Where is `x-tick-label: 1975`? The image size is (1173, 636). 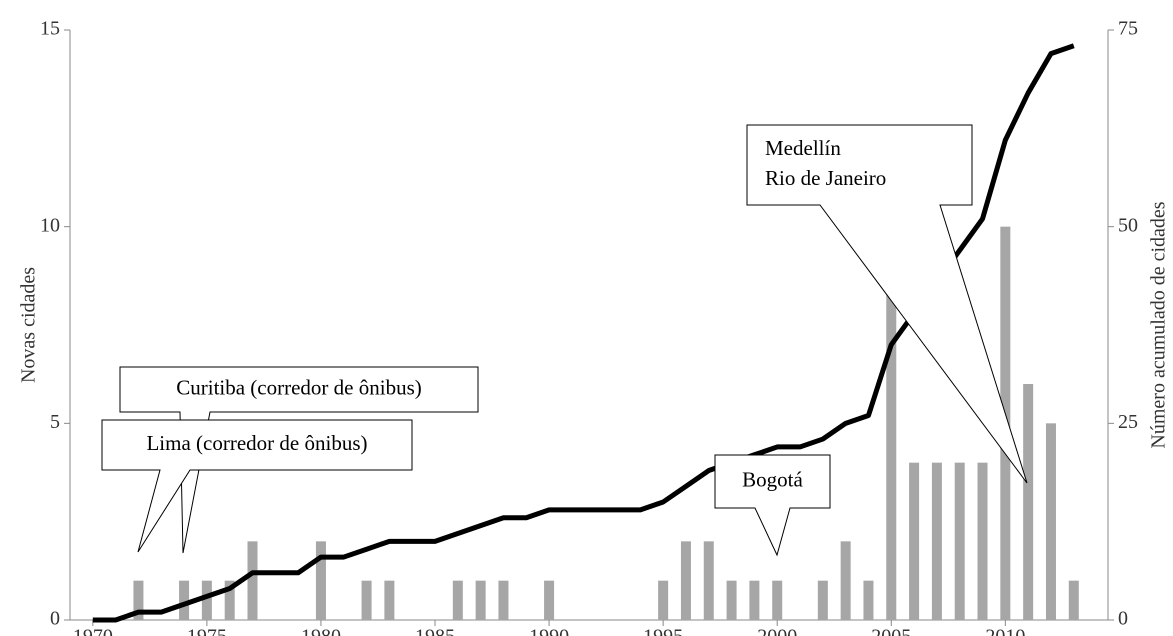
x-tick-label: 1975 is located at coordinates (207, 631).